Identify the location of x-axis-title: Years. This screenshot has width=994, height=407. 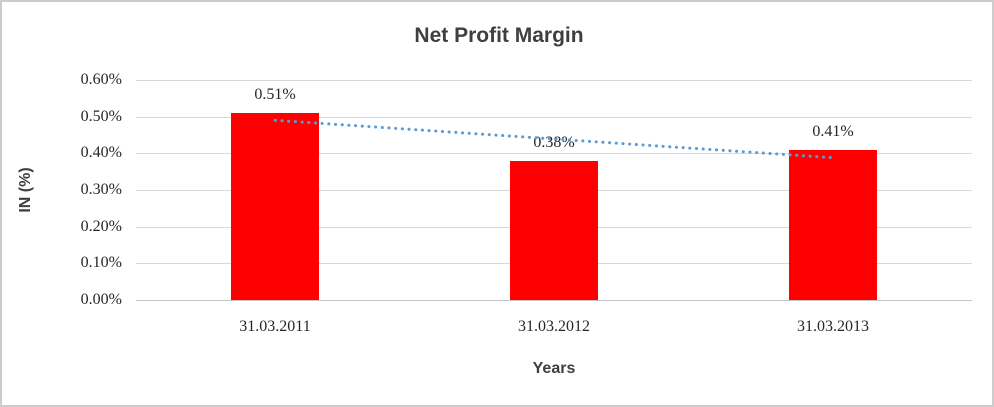
(554, 368).